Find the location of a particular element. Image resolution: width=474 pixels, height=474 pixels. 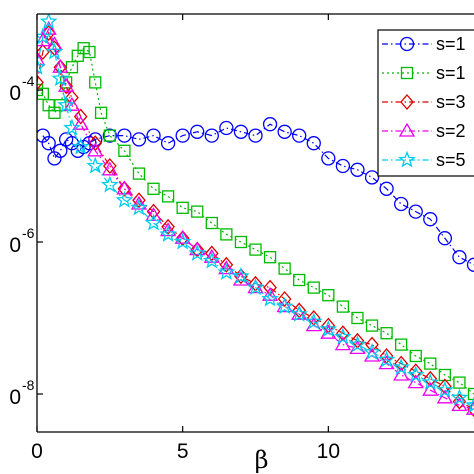

legend-entry: s=2 is located at coordinates (451, 131).